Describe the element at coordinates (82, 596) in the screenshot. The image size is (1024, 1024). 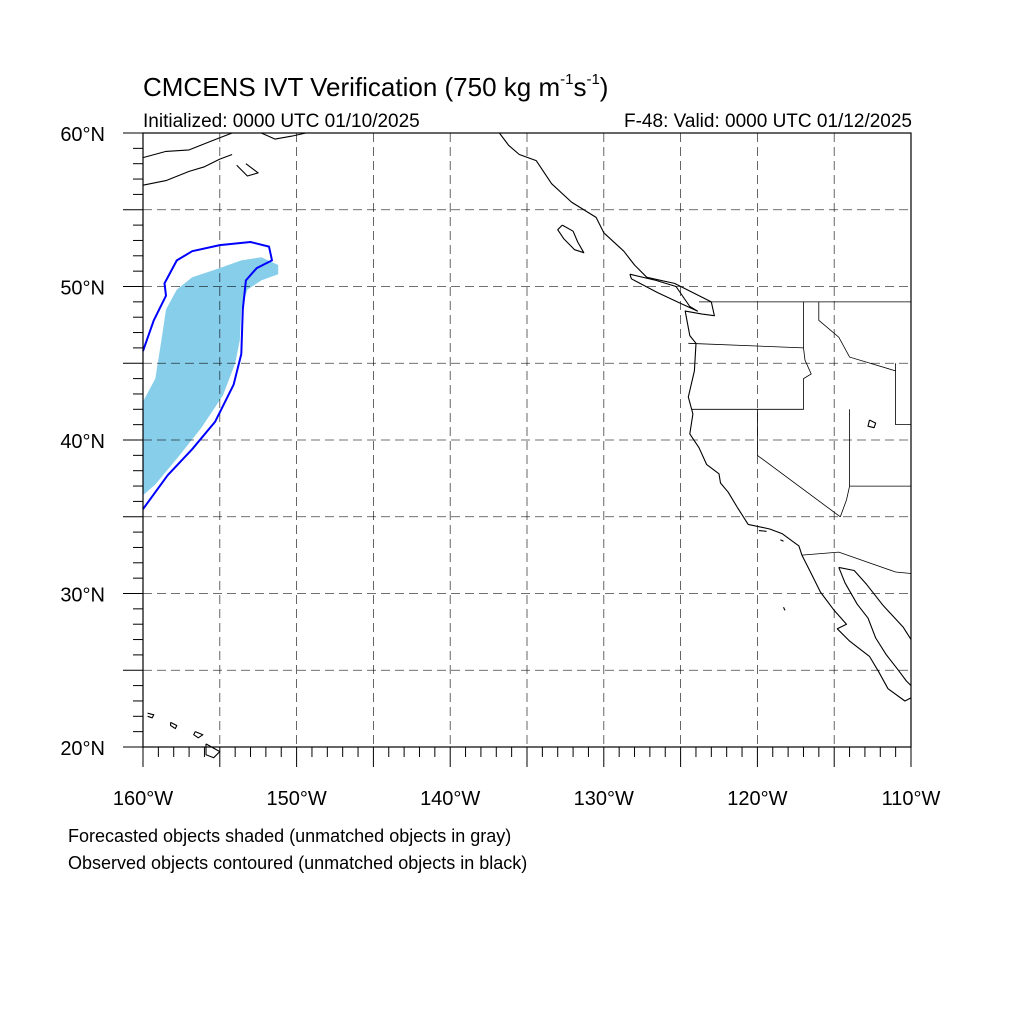
I see `lat-label: 30°N` at that location.